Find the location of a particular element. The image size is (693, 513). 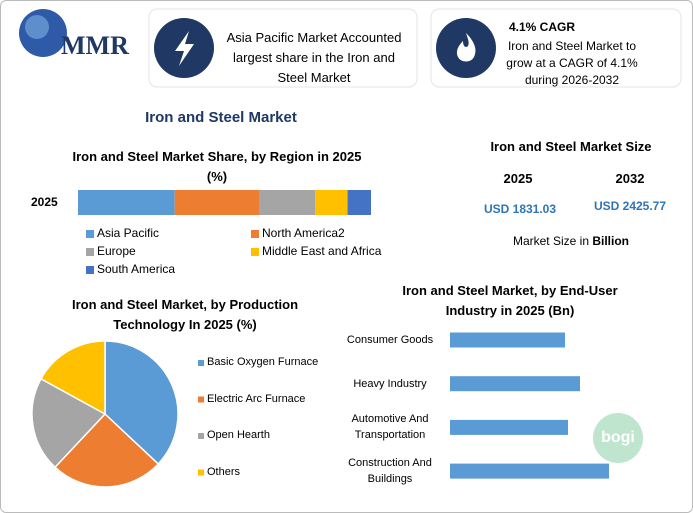

legend-label: Asia Pacific is located at coordinates (128, 233).